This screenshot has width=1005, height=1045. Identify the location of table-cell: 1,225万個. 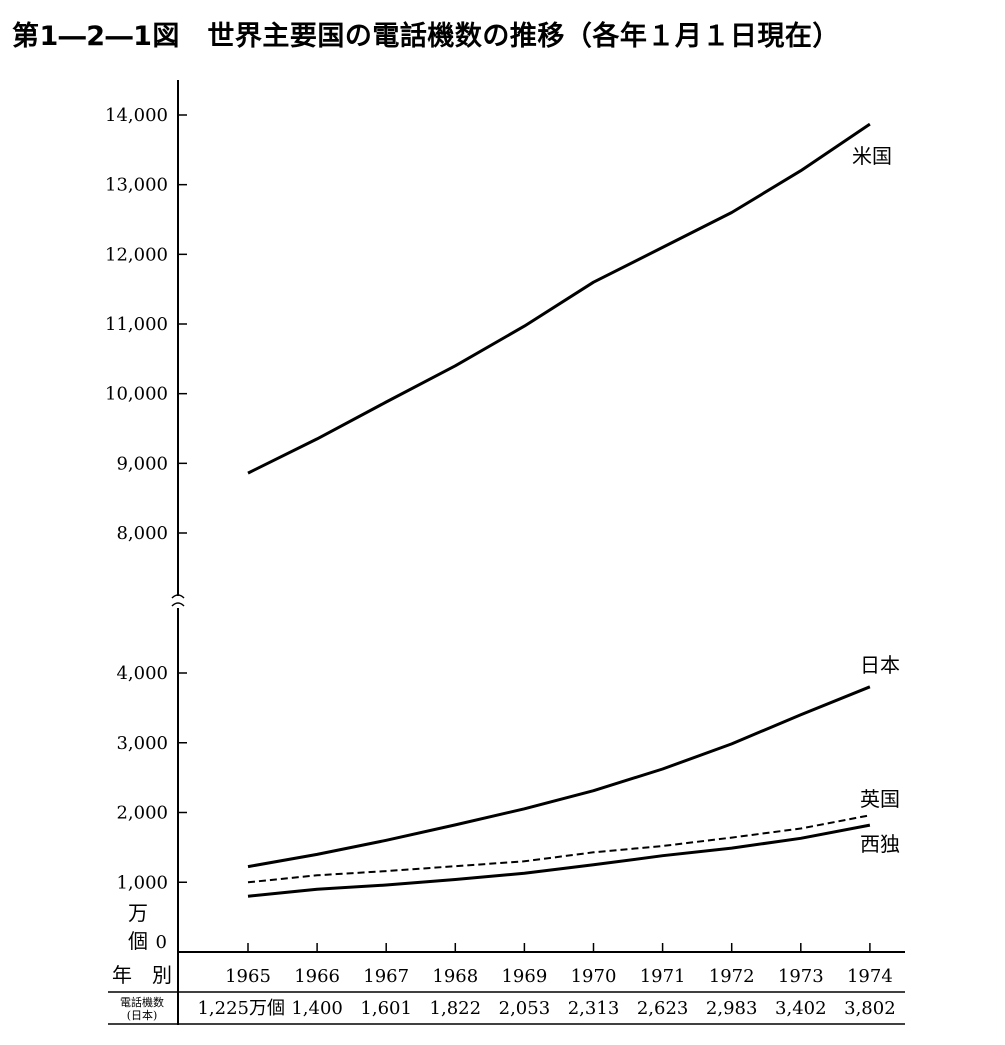
(241, 1008).